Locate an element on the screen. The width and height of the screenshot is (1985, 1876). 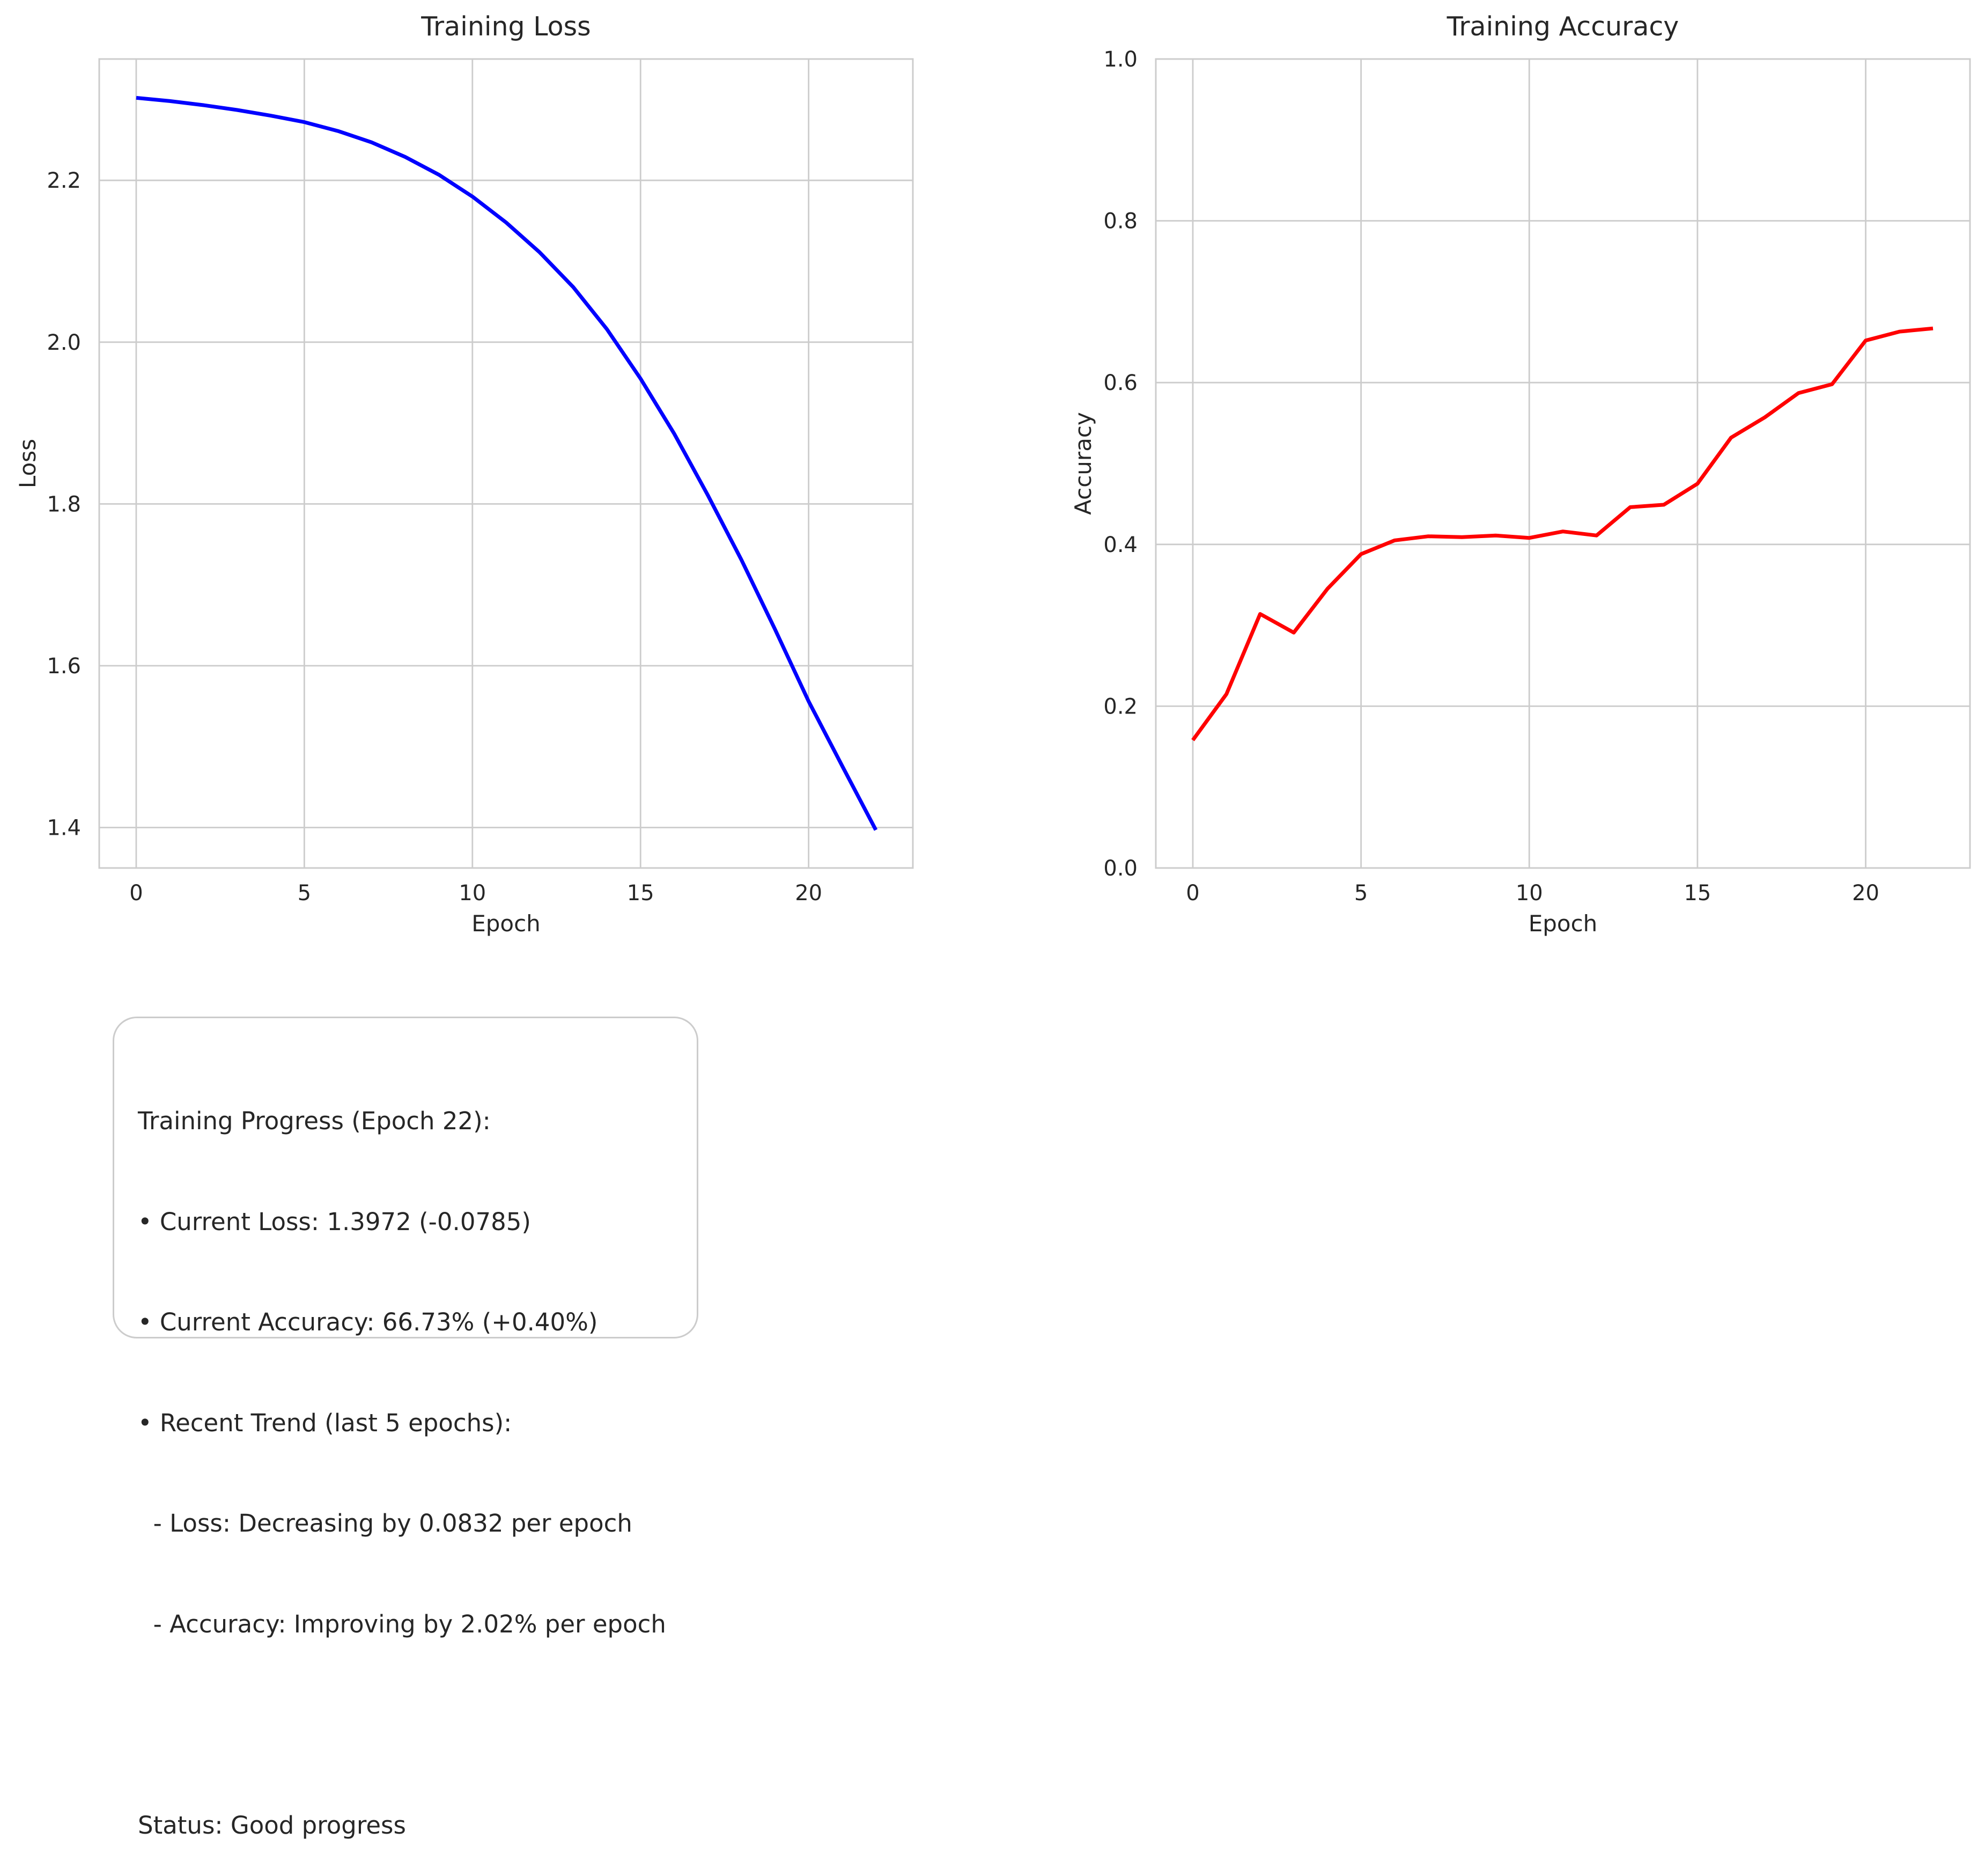
loss-y-tick-label: 1.6 is located at coordinates (64, 666).